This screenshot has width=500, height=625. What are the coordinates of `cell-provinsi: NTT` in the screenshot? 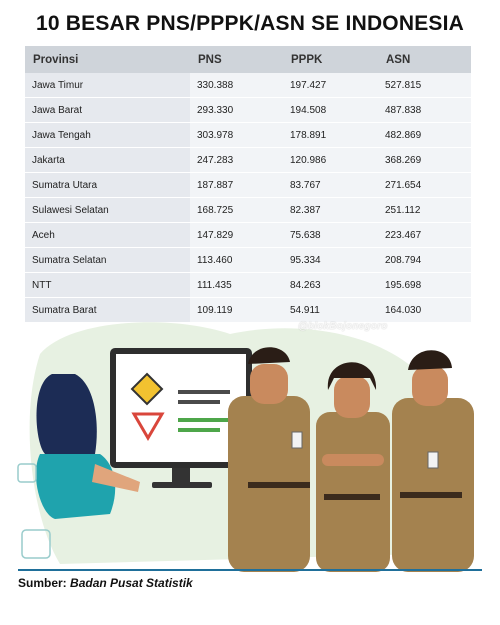 It's located at (107, 285).